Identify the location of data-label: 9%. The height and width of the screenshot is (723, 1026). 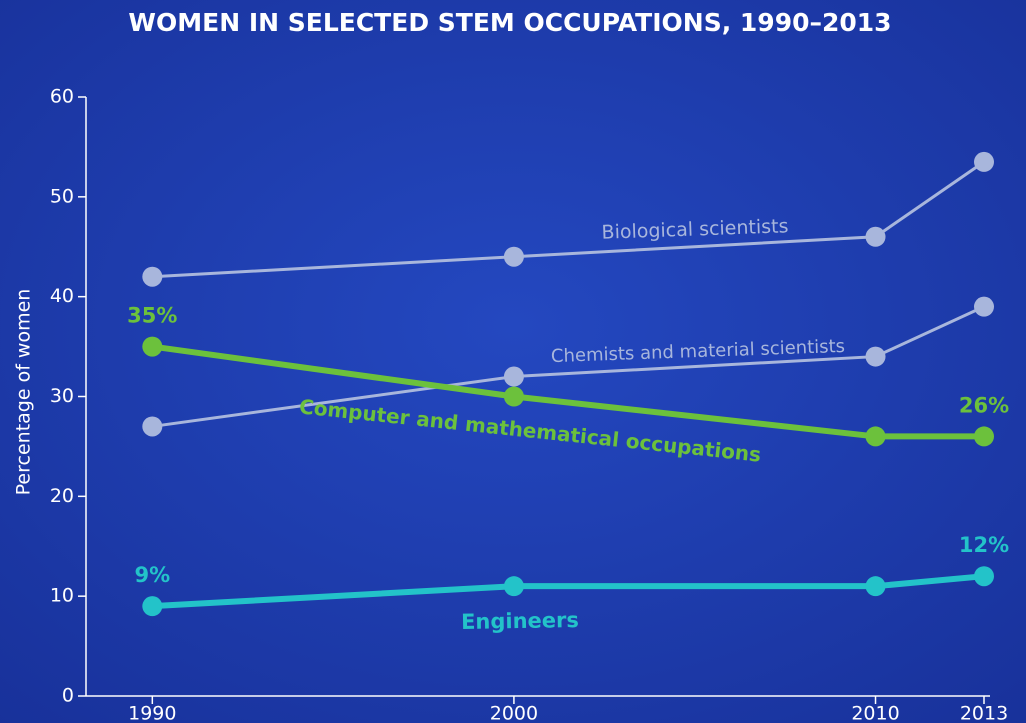
(152, 575).